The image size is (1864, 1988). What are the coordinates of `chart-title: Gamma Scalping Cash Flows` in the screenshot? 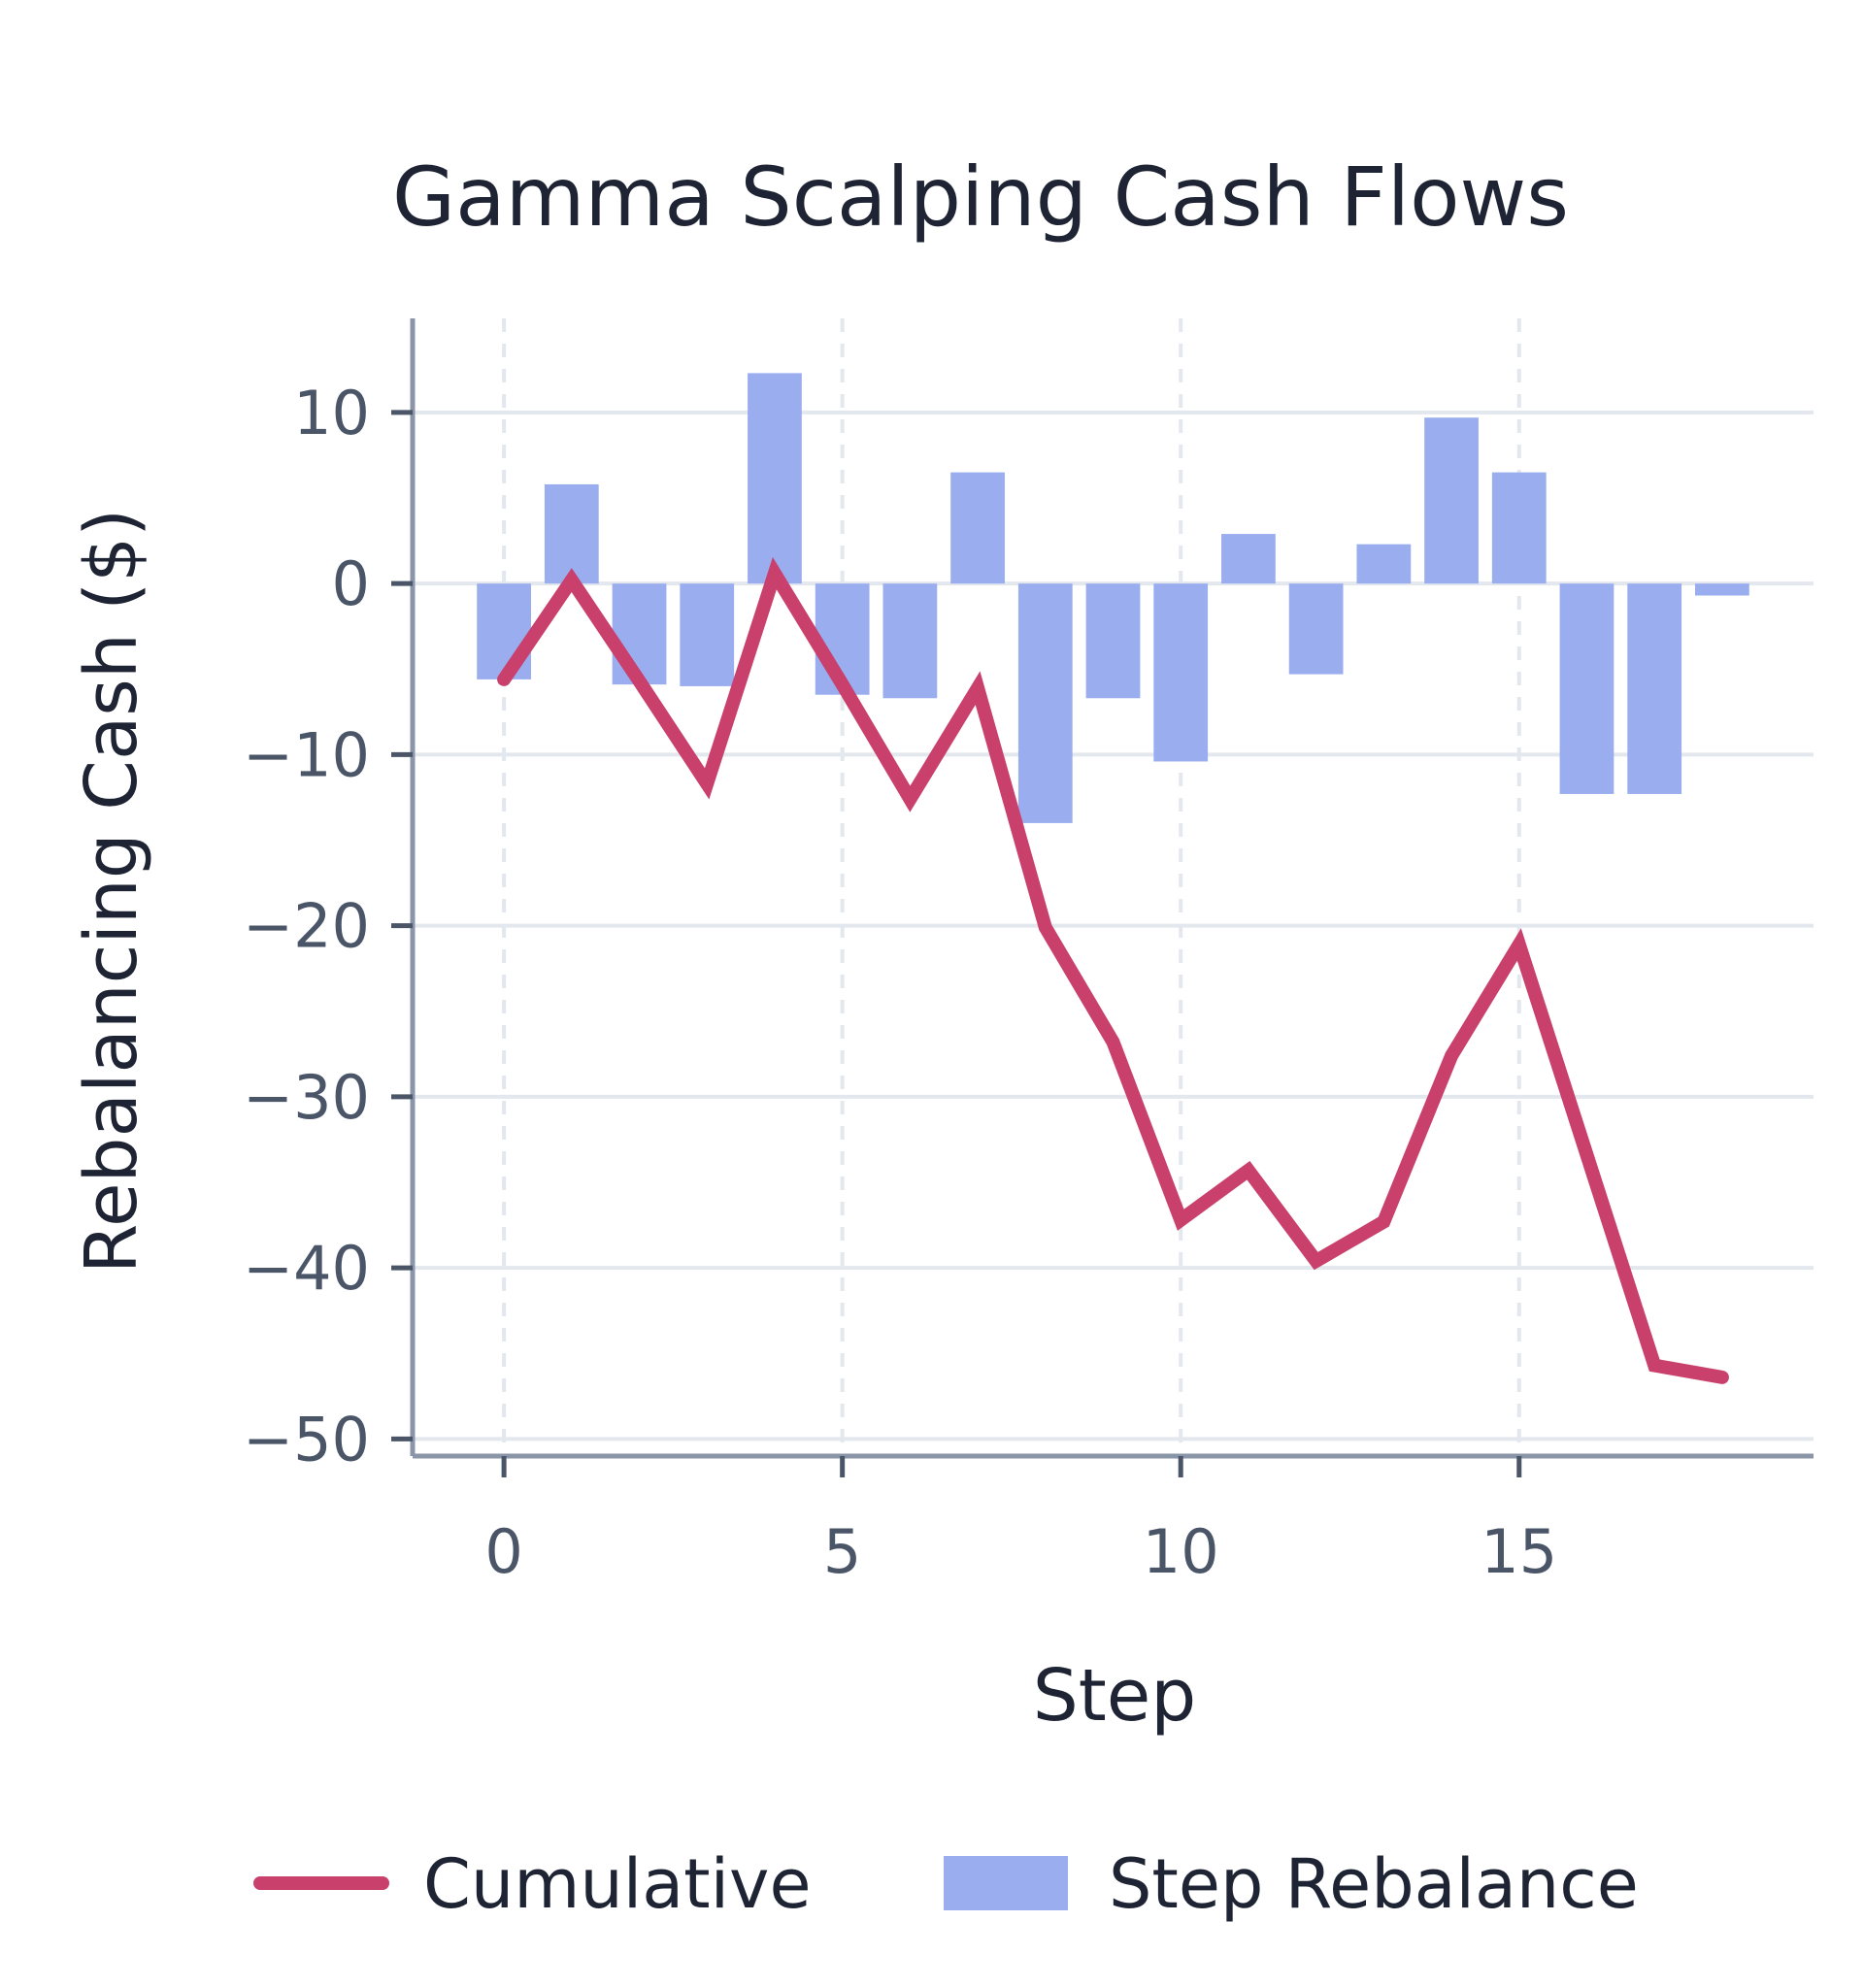 It's located at (980, 197).